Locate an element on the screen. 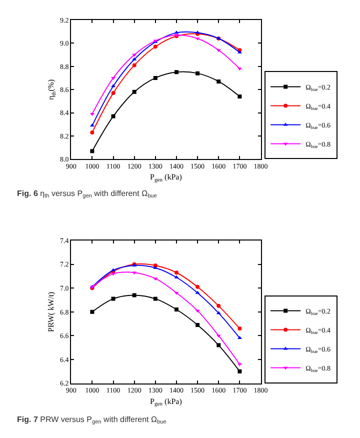 This screenshot has height=438, width=360. caption: Fig. 6 η$_{th}$ versus P$_{gen}$ with different Ω$_{bue}$ is located at coordinates (87, 194).